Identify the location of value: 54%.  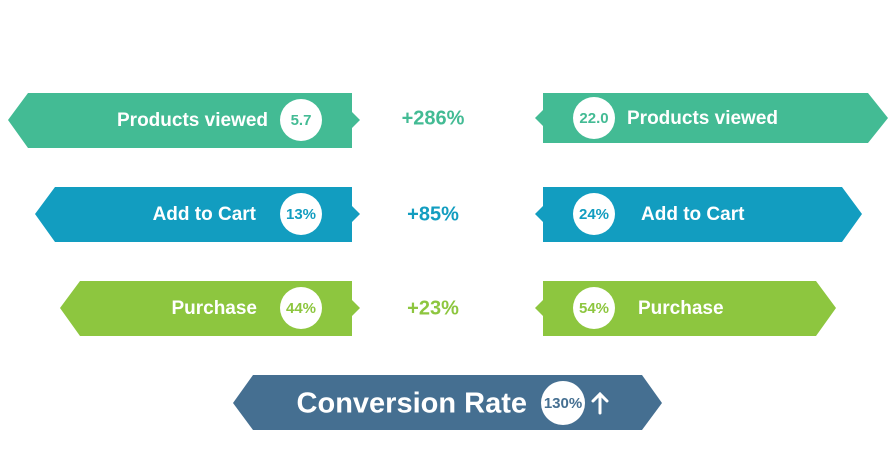
(594, 308).